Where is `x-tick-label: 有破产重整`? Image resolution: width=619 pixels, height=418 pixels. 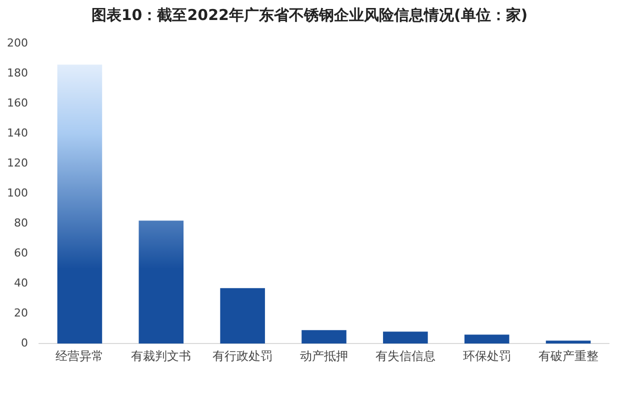 x-tick-label: 有破产重整 is located at coordinates (568, 355).